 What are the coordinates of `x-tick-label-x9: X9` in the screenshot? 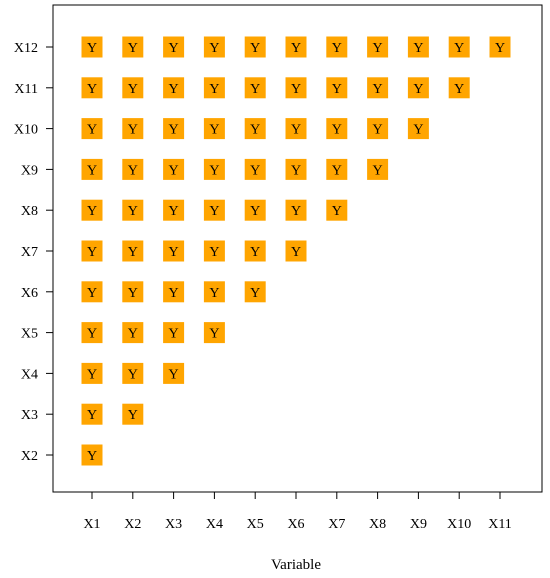 It's located at (418, 524).